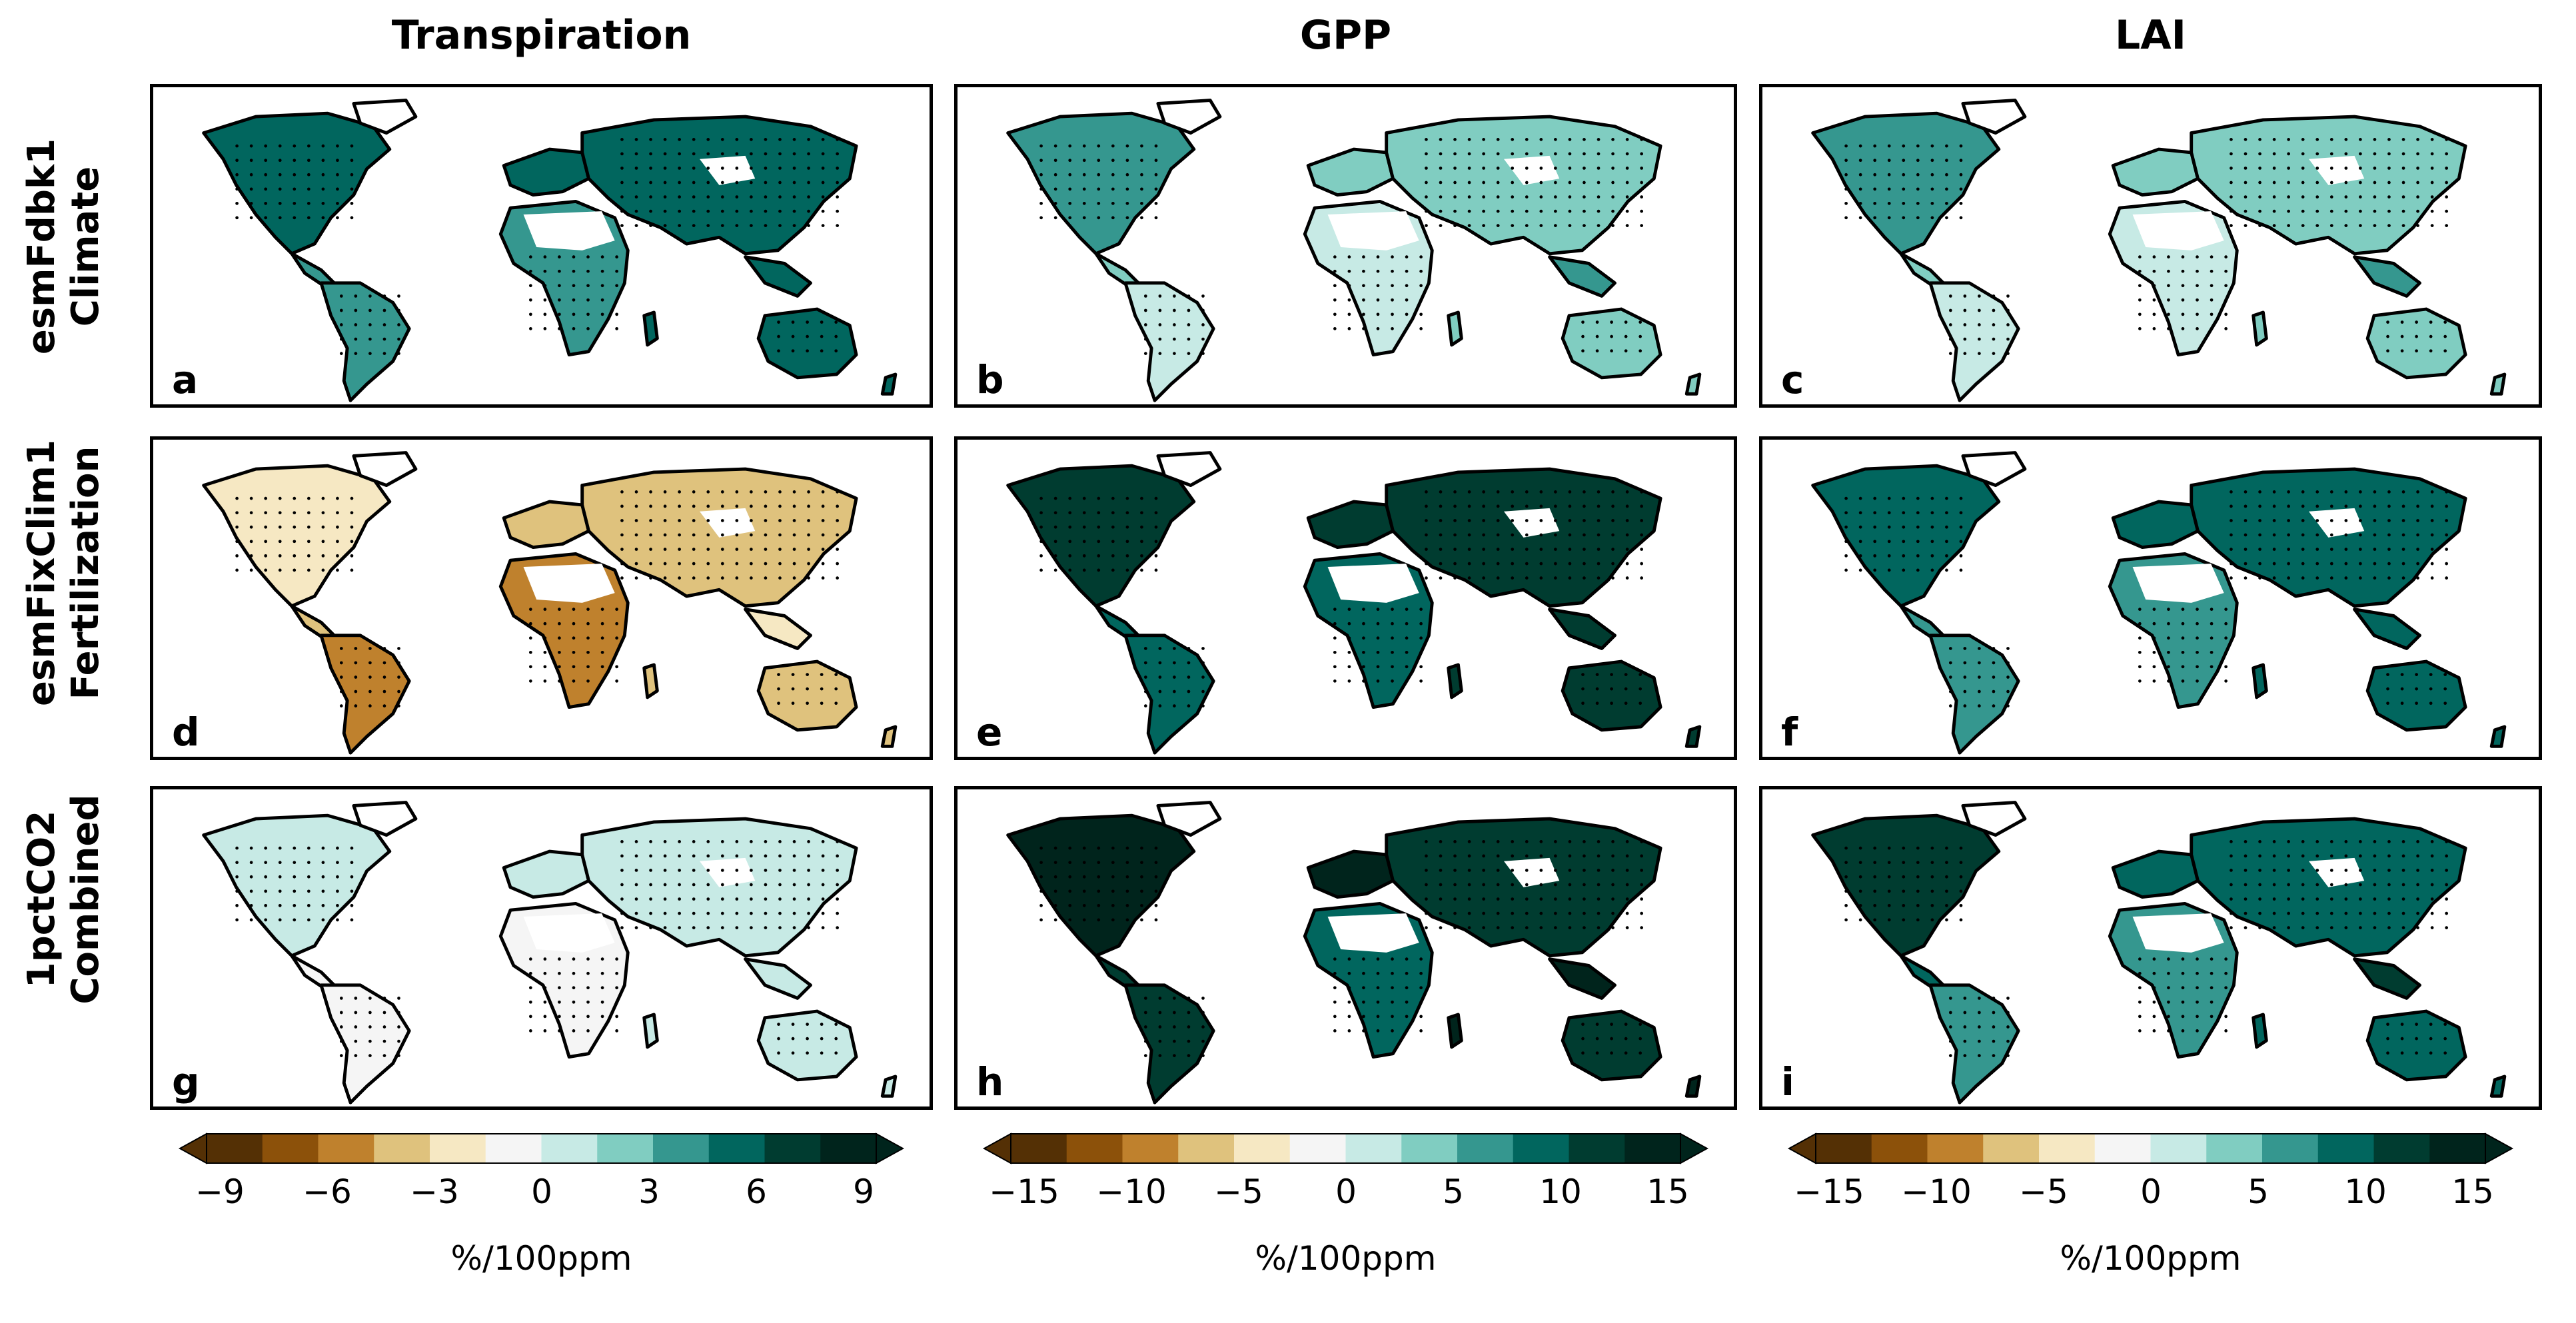 The image size is (2576, 1323). Describe the element at coordinates (192, 1148) in the screenshot. I see `colorbar-extend-low` at that location.